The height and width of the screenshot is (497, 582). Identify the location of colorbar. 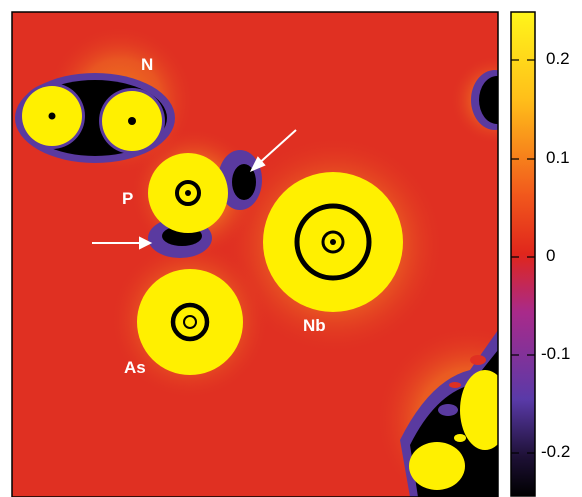
(523, 254).